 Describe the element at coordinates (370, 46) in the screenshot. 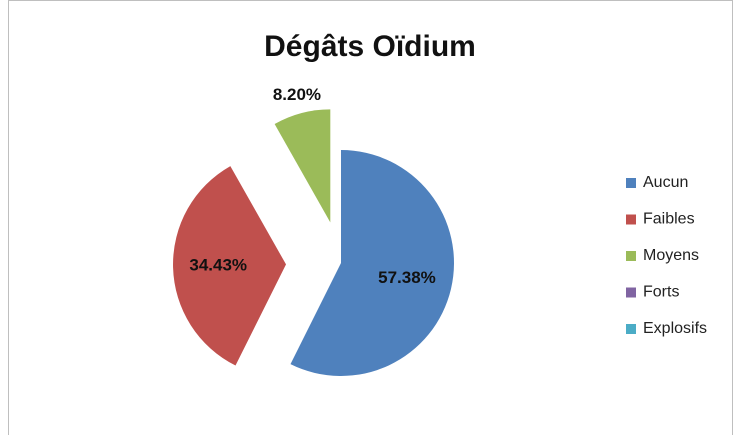

I see `chart-title: Dégâts Oïdium` at that location.